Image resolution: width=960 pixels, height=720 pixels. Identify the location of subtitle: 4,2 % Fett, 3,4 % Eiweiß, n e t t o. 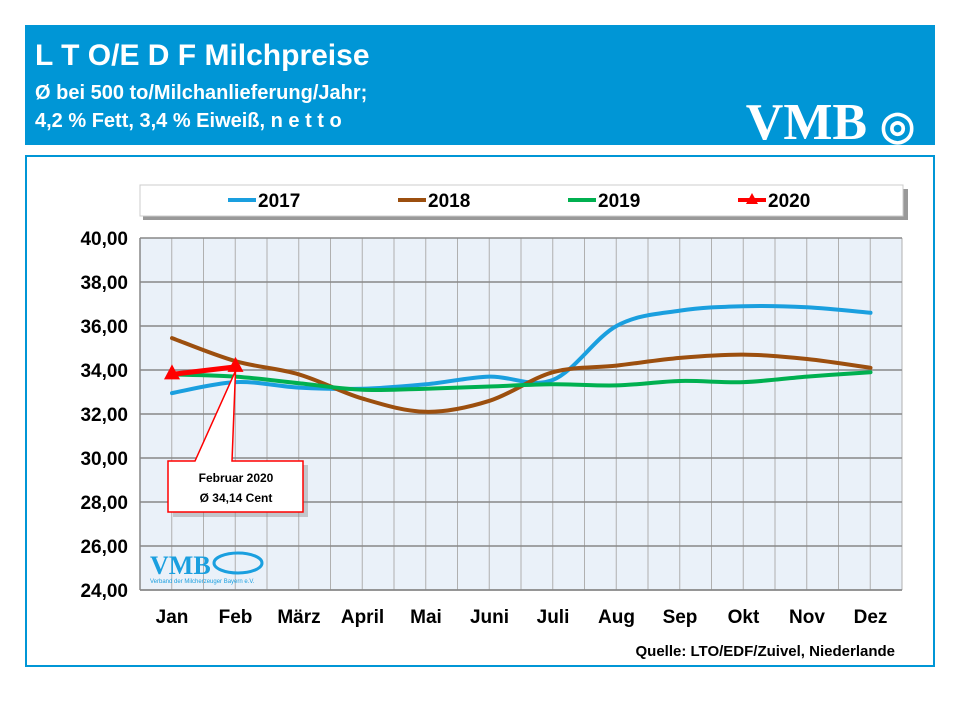
(188, 121).